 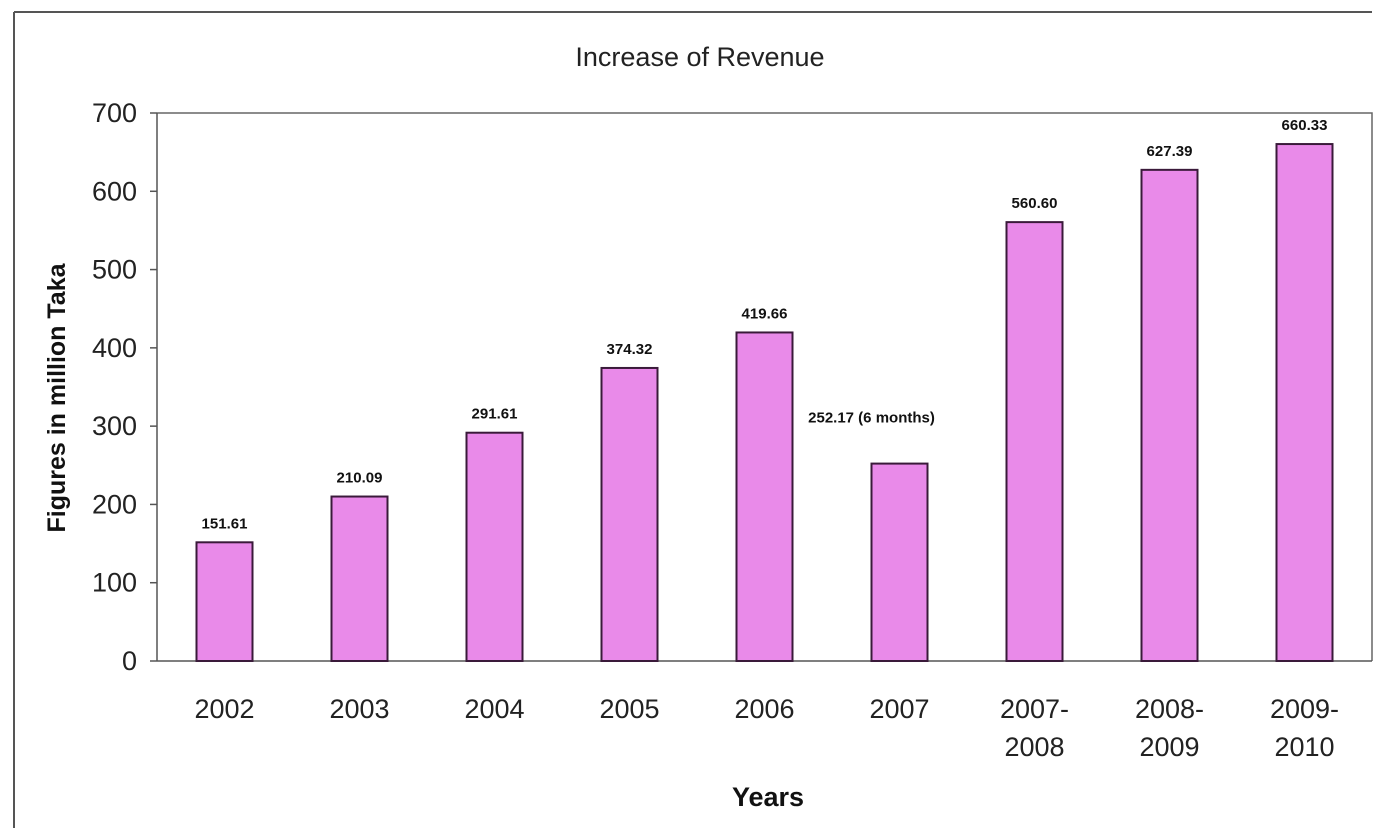 What do you see at coordinates (494, 709) in the screenshot?
I see `x-tick-label: 2004` at bounding box center [494, 709].